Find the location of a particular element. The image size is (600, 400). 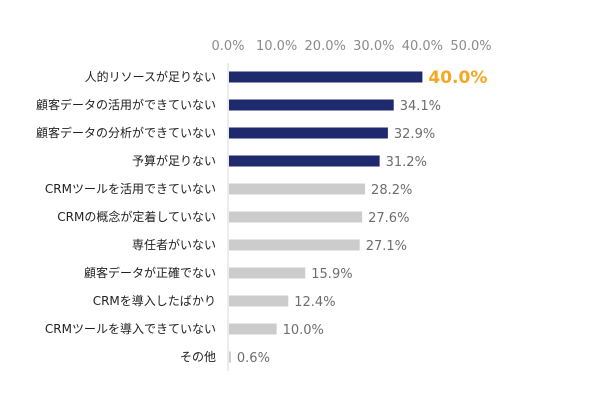

value-label: 10.0% is located at coordinates (303, 330).